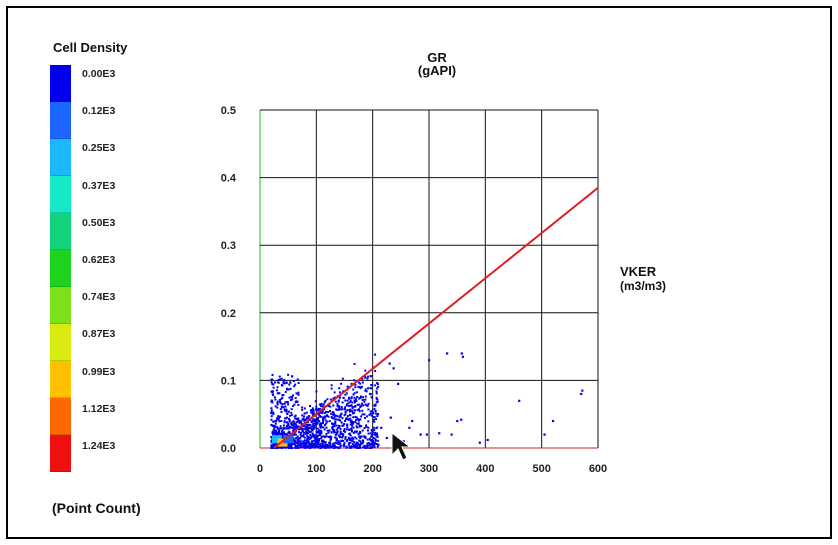  What do you see at coordinates (437, 70) in the screenshot?
I see `chart-title-unit: (gAPI)` at bounding box center [437, 70].